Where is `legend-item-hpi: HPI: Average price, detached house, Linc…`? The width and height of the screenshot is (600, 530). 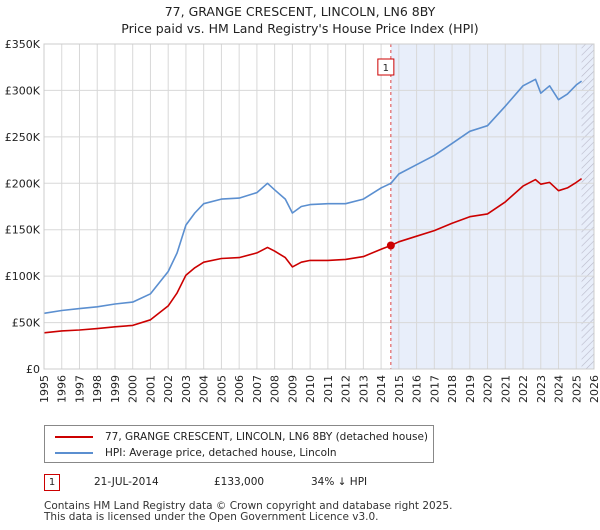 legend-item-hpi: HPI: Average price, detached house, Linc… is located at coordinates (196, 453).